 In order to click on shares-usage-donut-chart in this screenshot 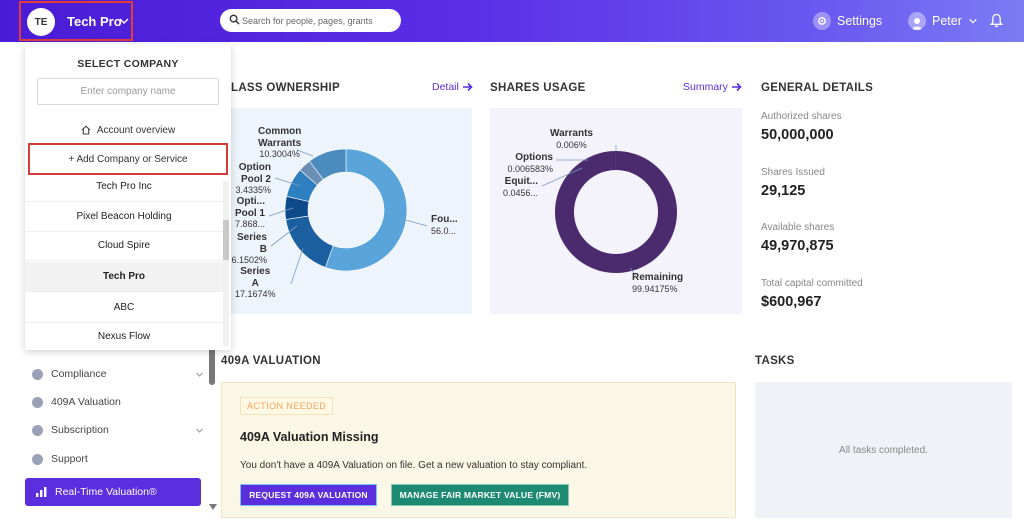, I will do `click(609, 211)`.